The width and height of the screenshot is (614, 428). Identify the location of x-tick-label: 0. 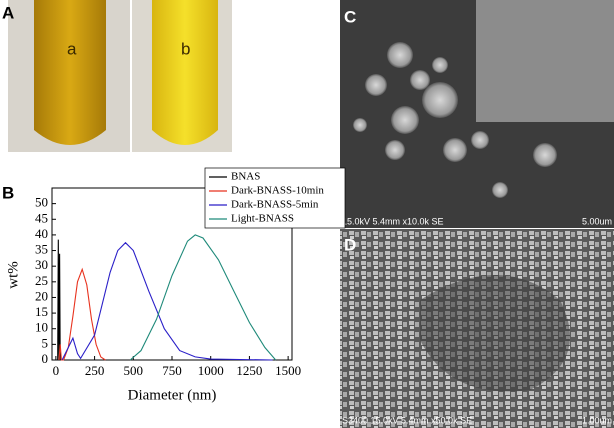
(56, 370).